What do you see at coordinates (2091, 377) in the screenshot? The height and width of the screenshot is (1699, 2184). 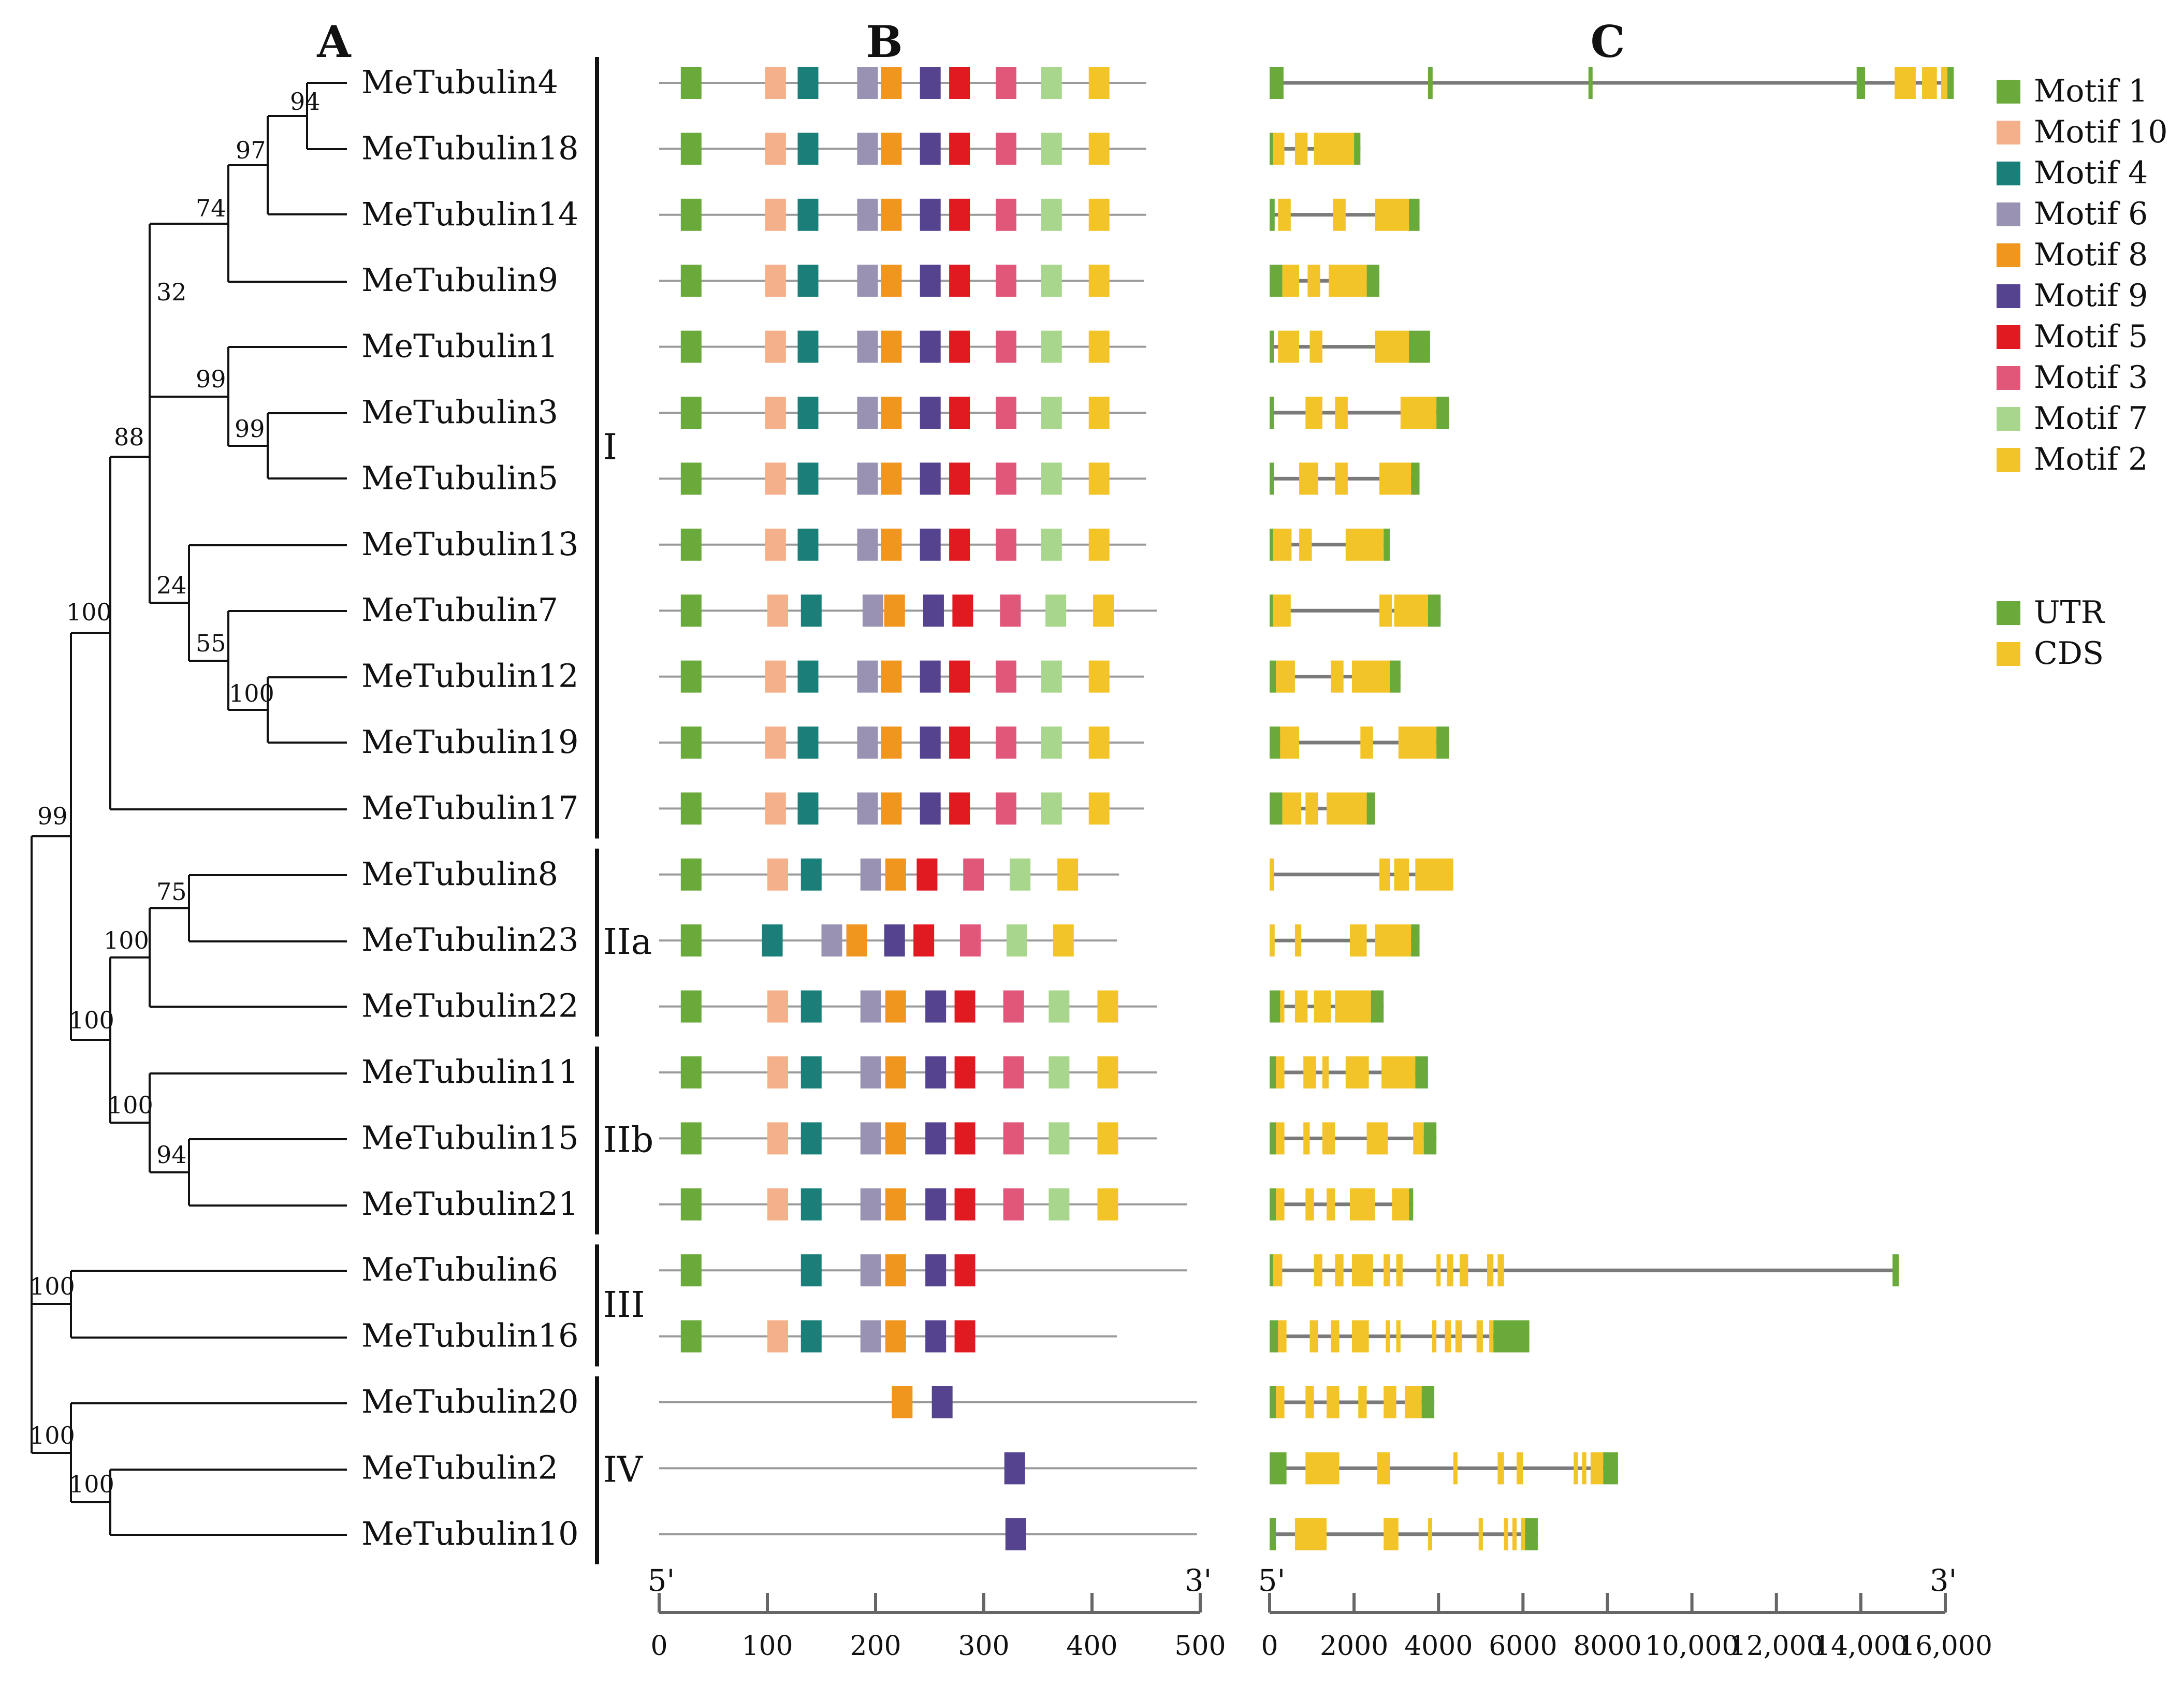 I see `legend-label: Motif 3` at bounding box center [2091, 377].